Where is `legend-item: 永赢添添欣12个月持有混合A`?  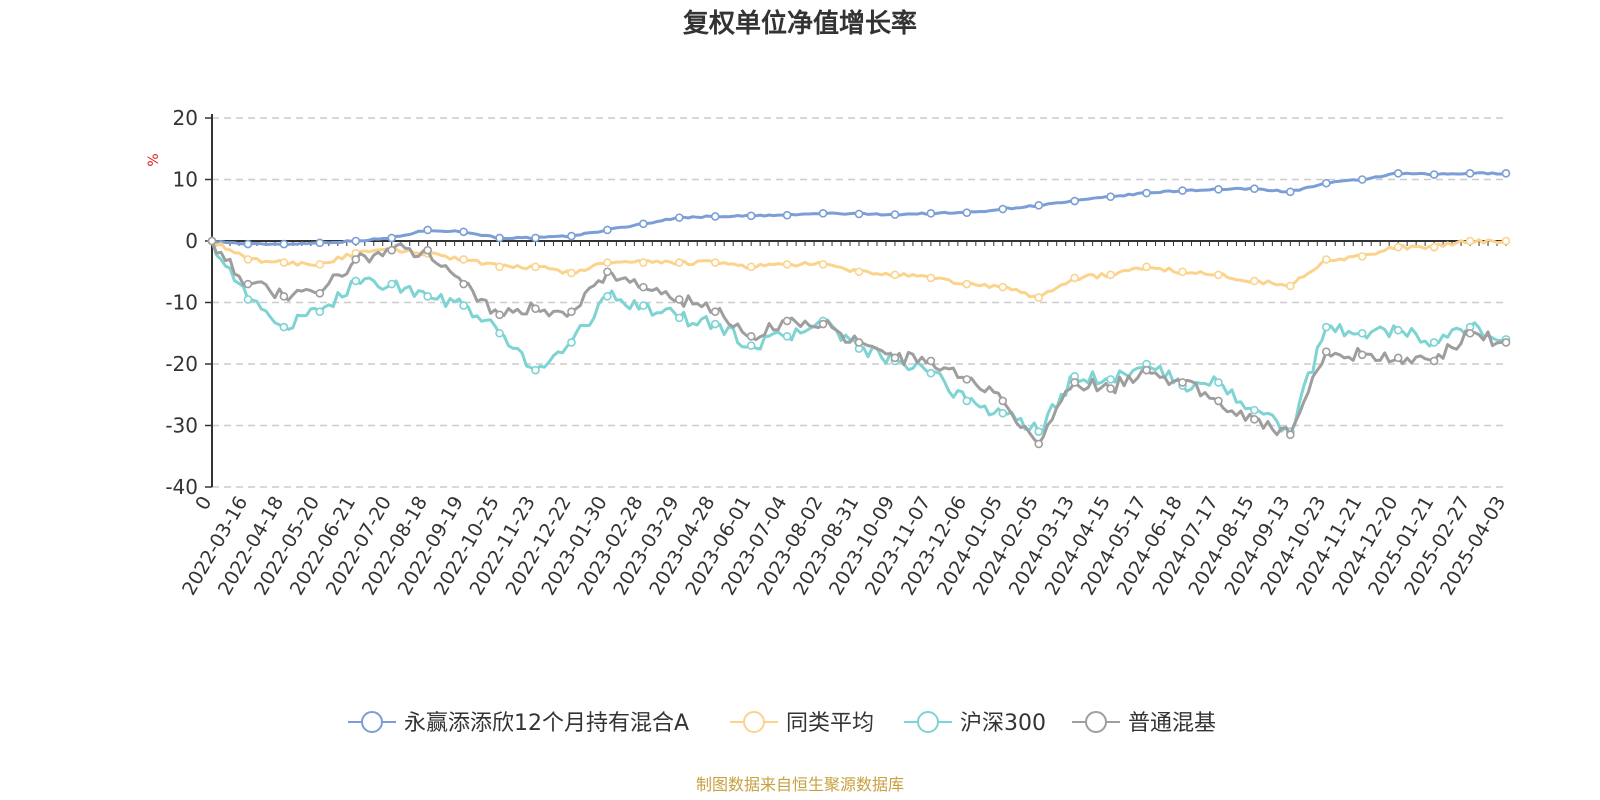
legend-item: 永赢添添欣12个月持有混合A is located at coordinates (518, 723).